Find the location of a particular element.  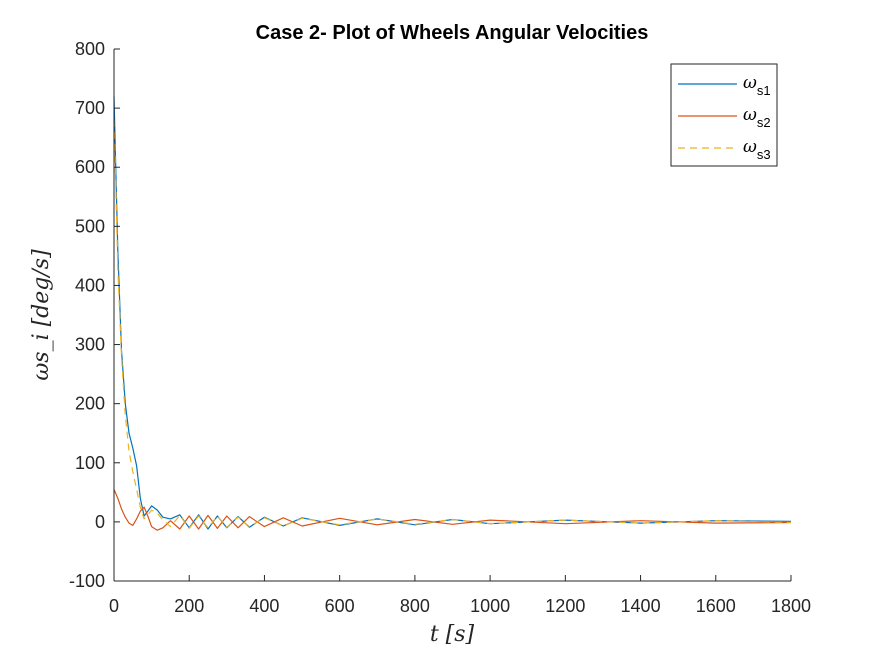

x-axis-label-text: t [s] is located at coordinates (452, 634).